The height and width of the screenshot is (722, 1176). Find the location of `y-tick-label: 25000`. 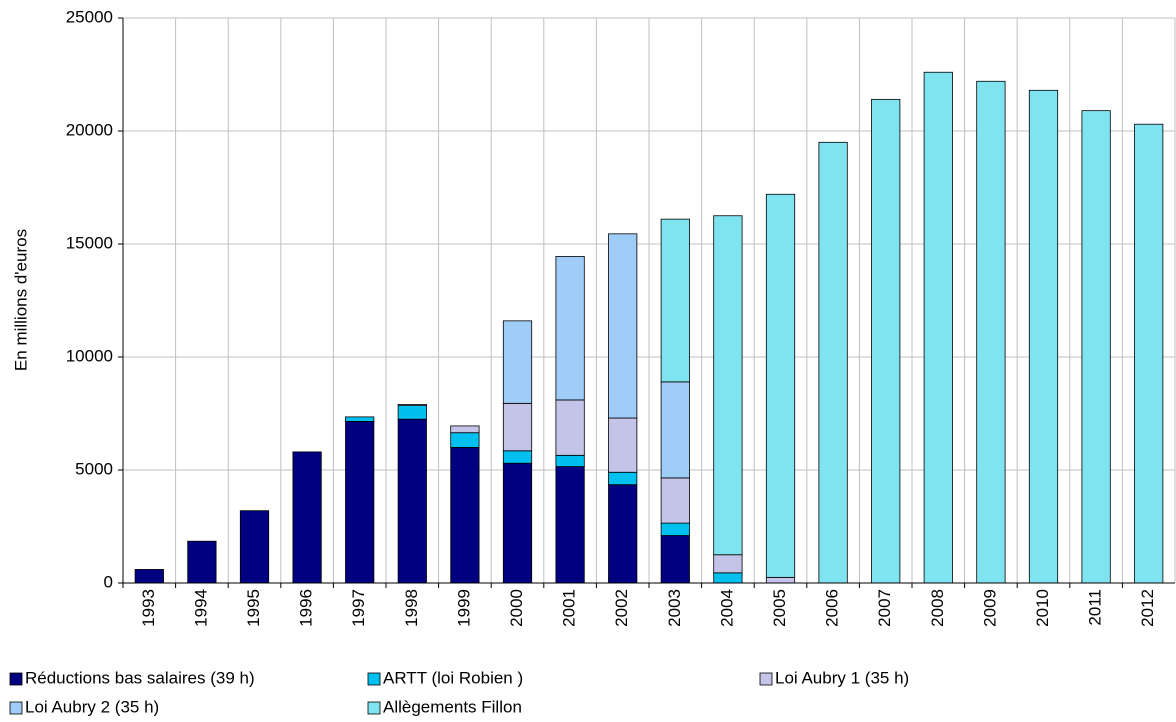

y-tick-label: 25000 is located at coordinates (89, 16).